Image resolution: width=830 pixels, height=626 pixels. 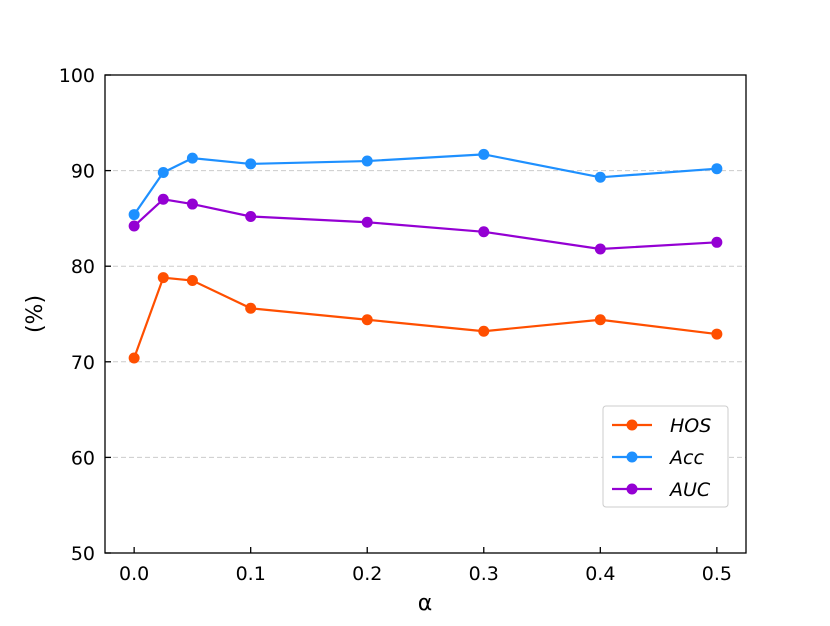 I want to click on x-tick-label: 0.0, so click(x=134, y=574).